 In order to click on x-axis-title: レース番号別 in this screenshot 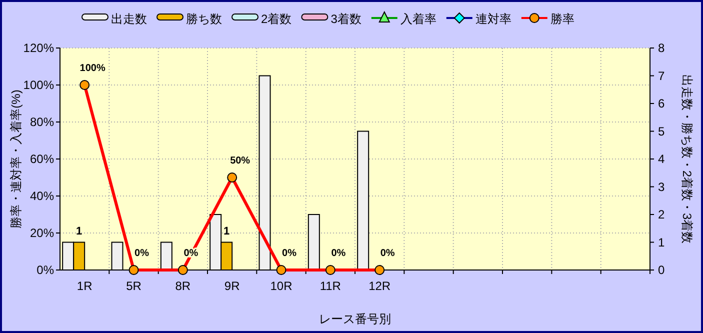, I will do `click(355, 319)`.